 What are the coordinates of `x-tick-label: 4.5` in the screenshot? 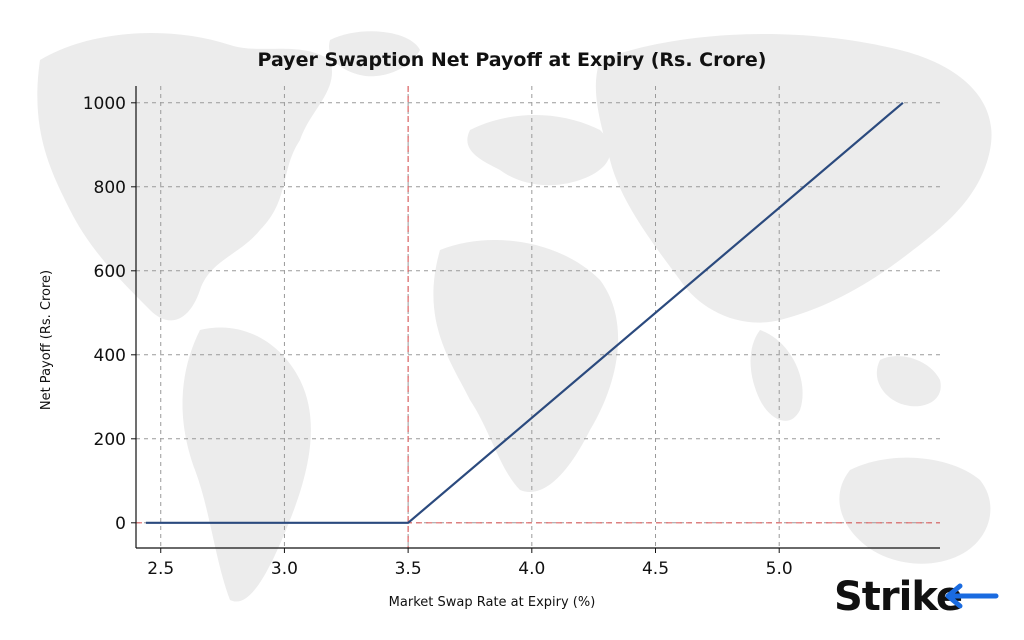 It's located at (655, 569).